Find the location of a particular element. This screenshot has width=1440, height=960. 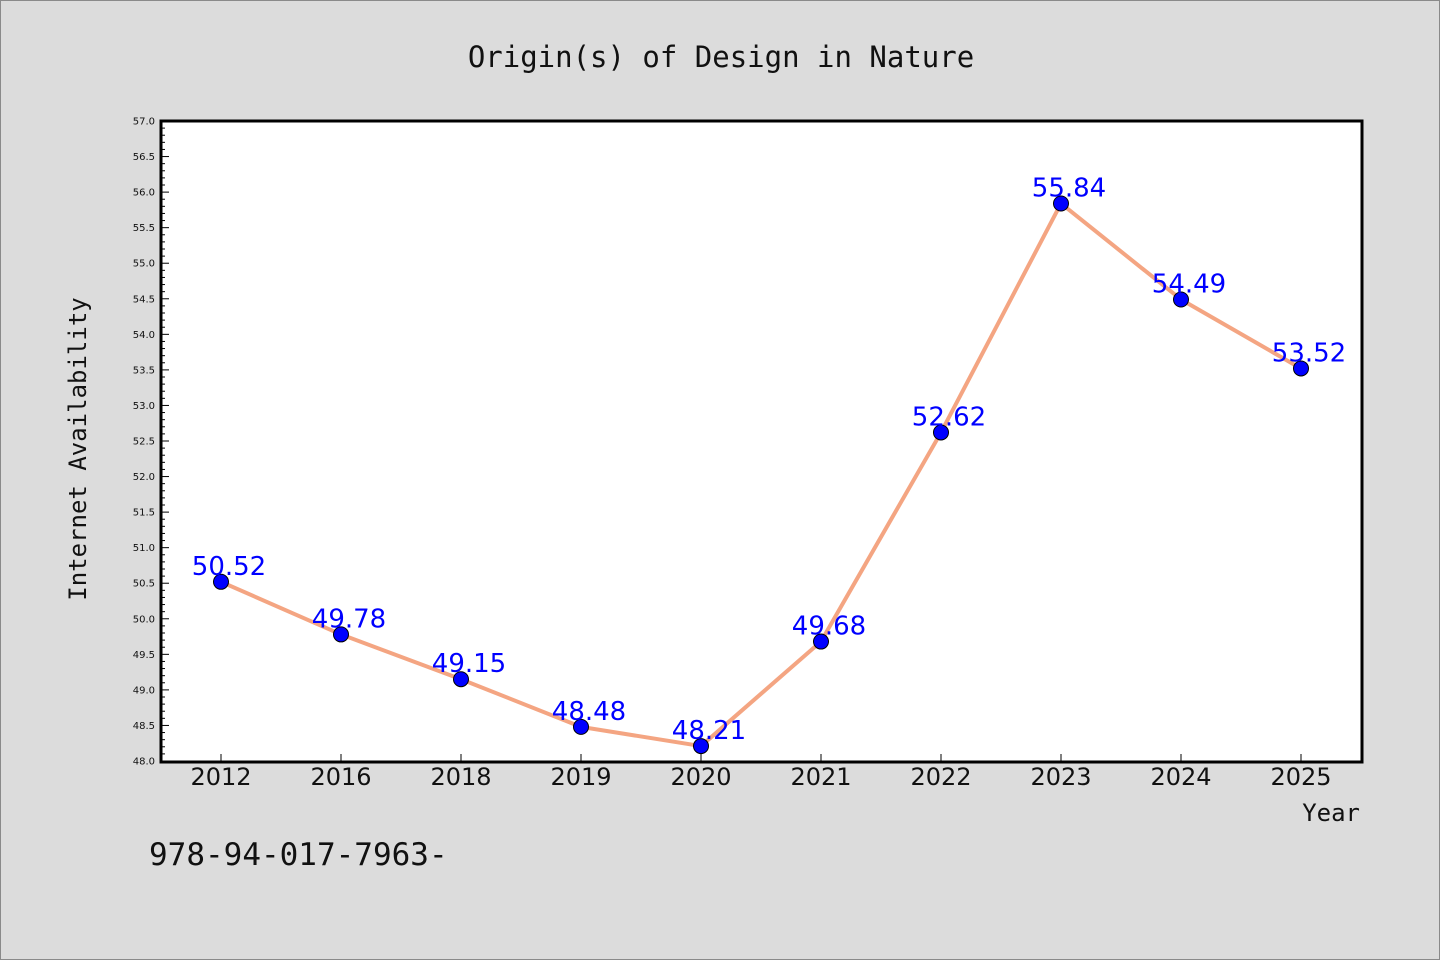

y-tick-label: 55.5 is located at coordinates (144, 228).